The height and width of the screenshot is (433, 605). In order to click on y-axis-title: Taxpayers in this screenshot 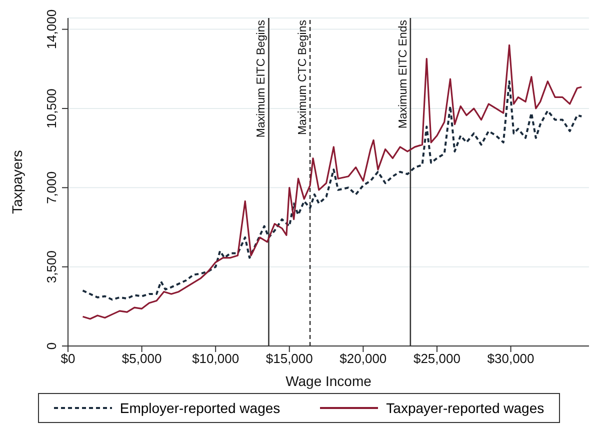, I will do `click(16, 182)`.